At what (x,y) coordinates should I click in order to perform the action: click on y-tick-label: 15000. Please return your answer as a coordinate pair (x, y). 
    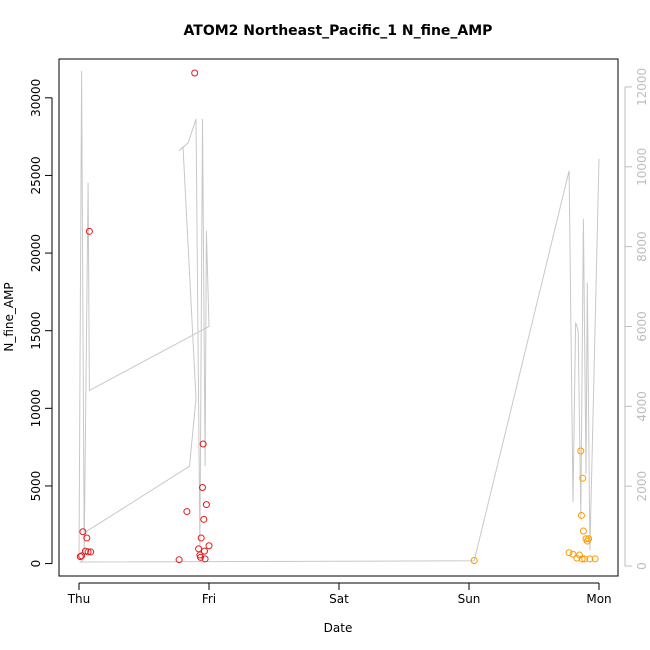
    Looking at the image, I should click on (36, 331).